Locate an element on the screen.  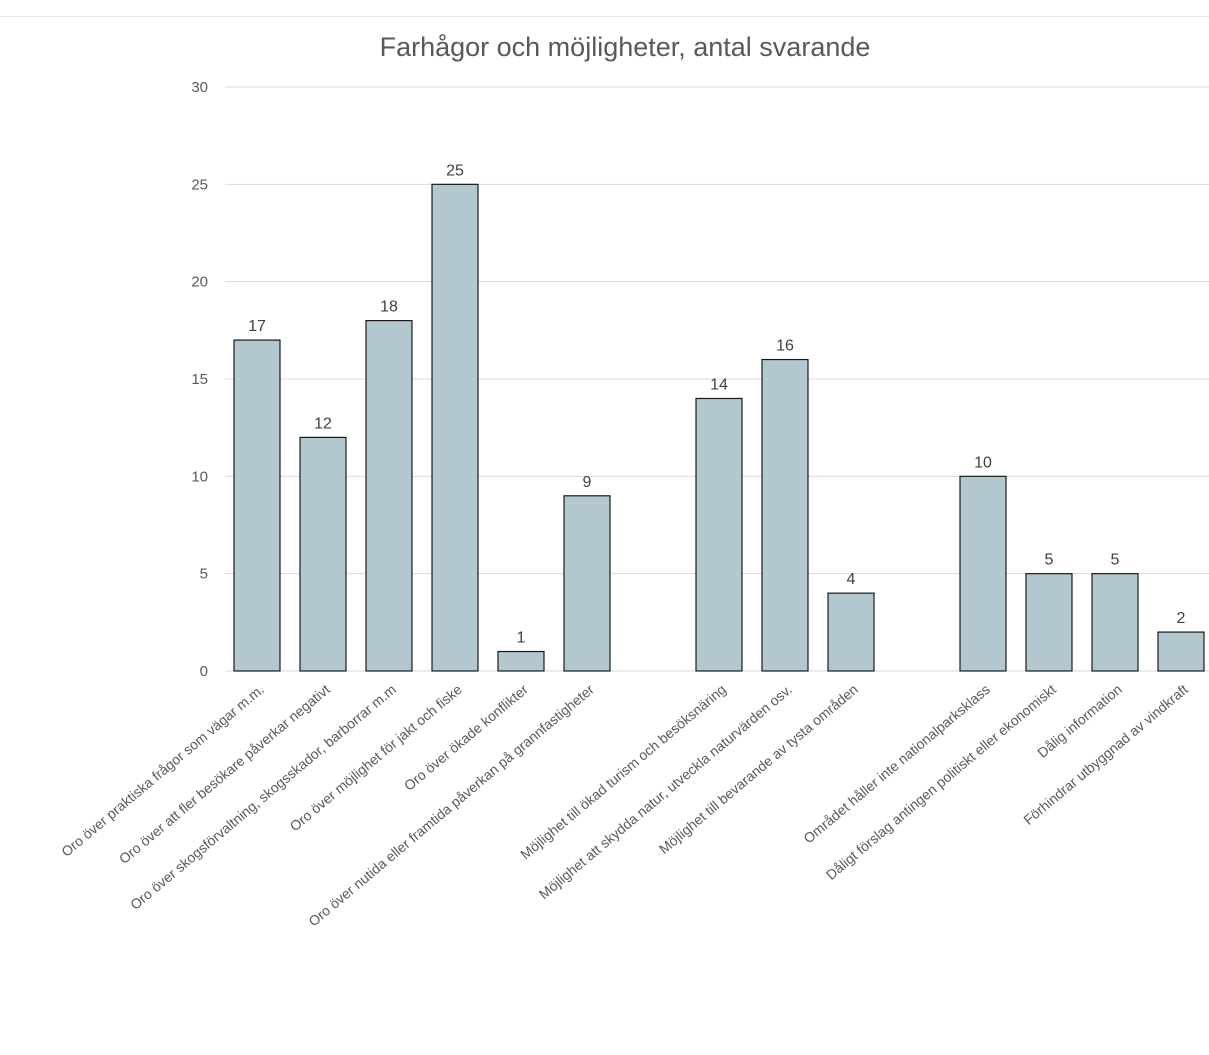
y-tick-label: 0 is located at coordinates (204, 671).